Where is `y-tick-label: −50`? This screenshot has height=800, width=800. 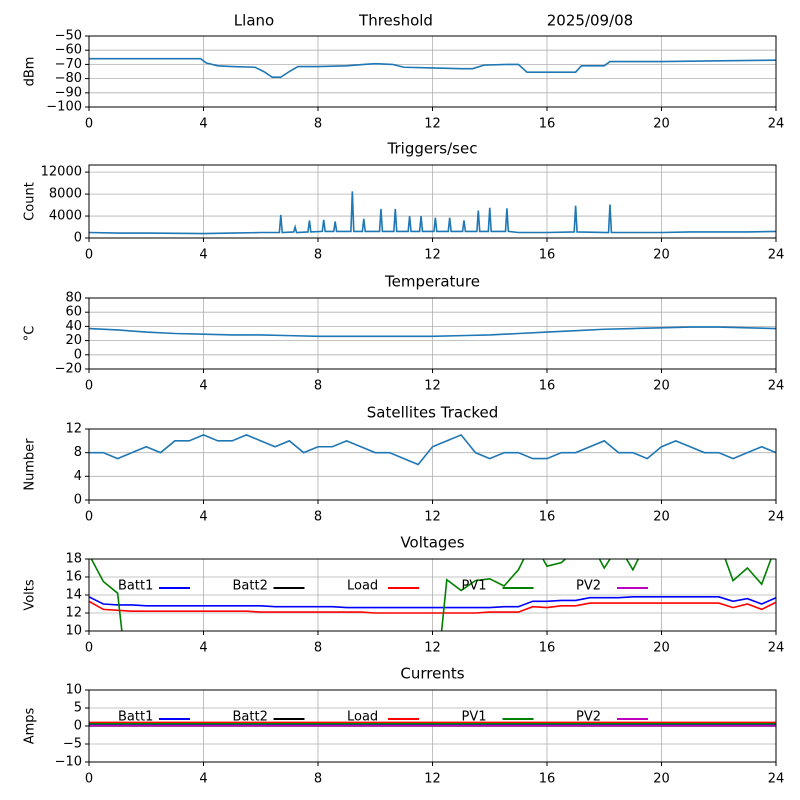 y-tick-label: −50 is located at coordinates (68, 36).